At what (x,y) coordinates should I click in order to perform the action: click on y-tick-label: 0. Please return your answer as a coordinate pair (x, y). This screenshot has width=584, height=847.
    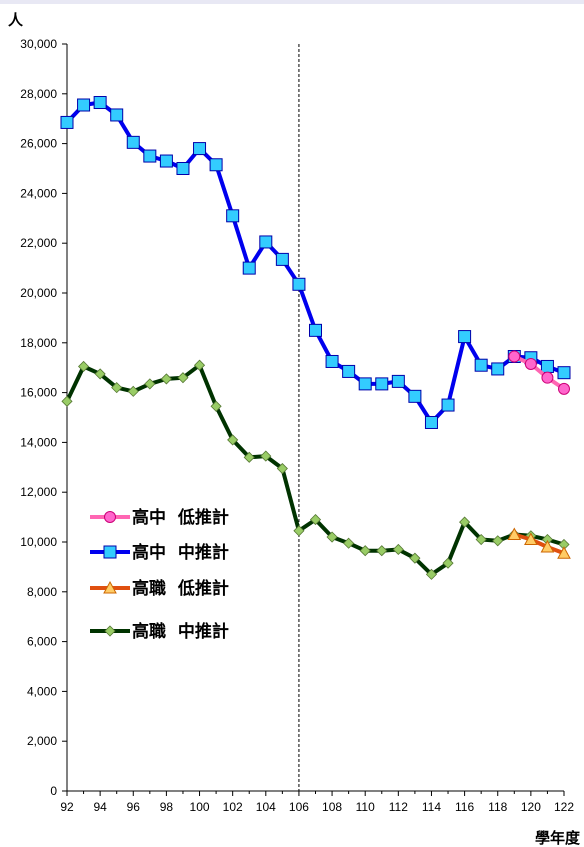
    Looking at the image, I should click on (53, 791).